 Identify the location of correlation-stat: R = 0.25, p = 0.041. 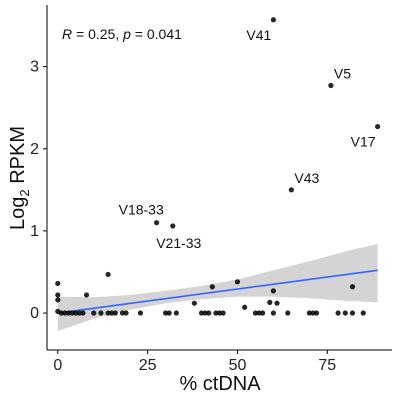
(122, 34).